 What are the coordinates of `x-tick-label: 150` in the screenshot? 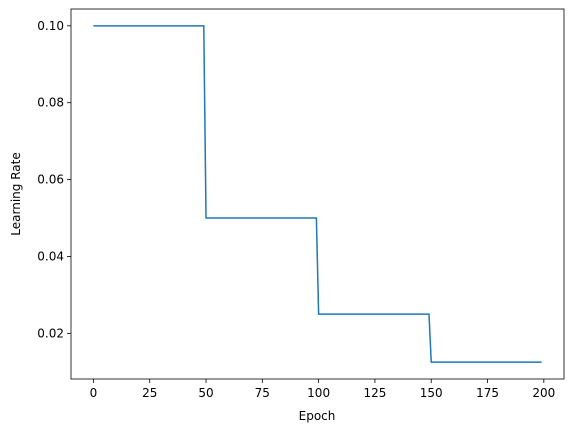 It's located at (431, 393).